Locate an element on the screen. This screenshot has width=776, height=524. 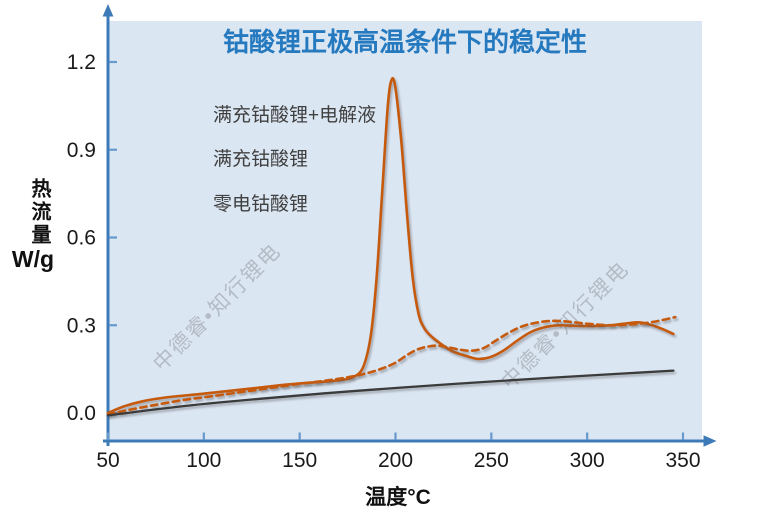
y-tick-label: 1.2 is located at coordinates (81, 62).